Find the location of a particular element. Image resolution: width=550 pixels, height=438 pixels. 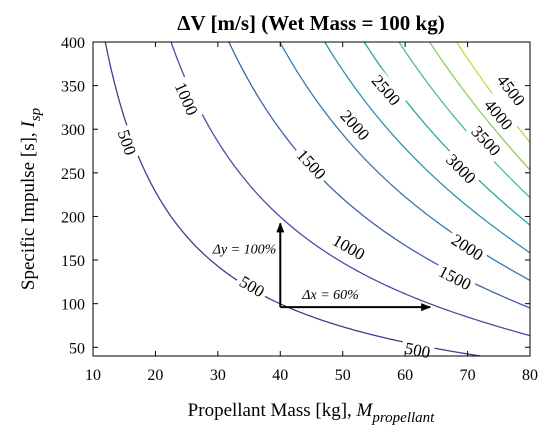

delta-annotations: Δx = 60% Δy = 100% is located at coordinates (322, 267).